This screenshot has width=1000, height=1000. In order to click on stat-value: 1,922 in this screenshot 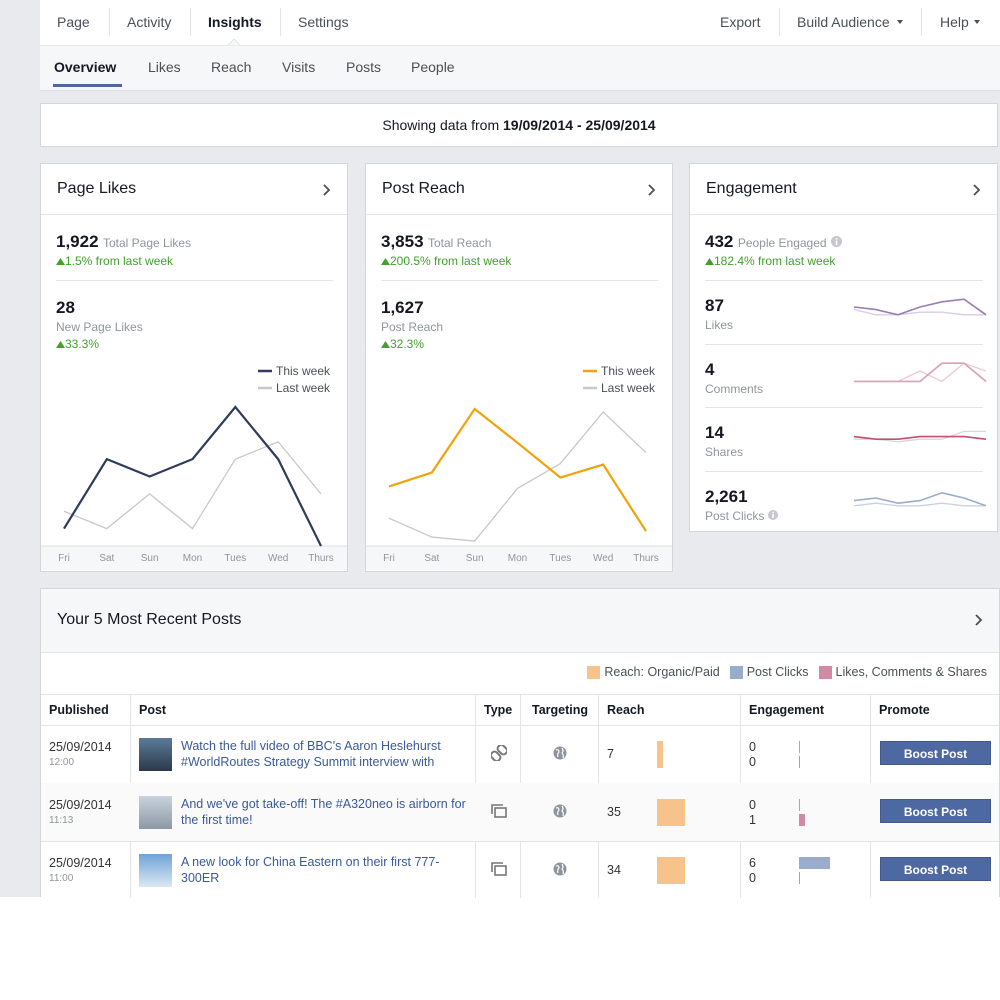, I will do `click(77, 241)`.